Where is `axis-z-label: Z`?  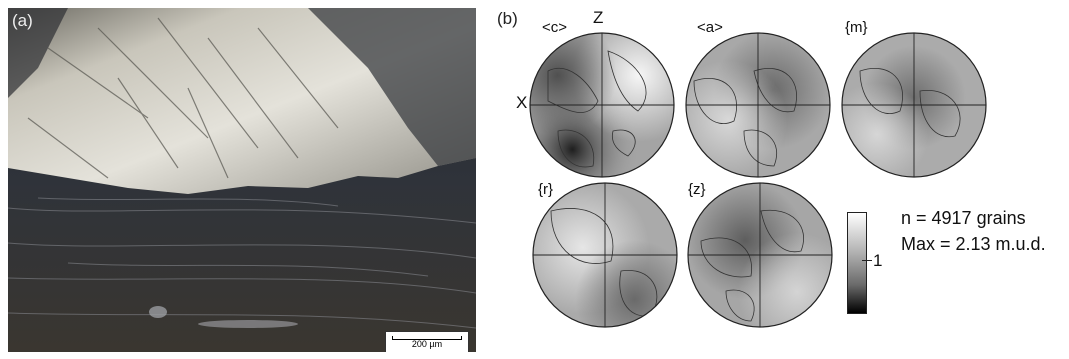
axis-z-label: Z is located at coordinates (598, 17).